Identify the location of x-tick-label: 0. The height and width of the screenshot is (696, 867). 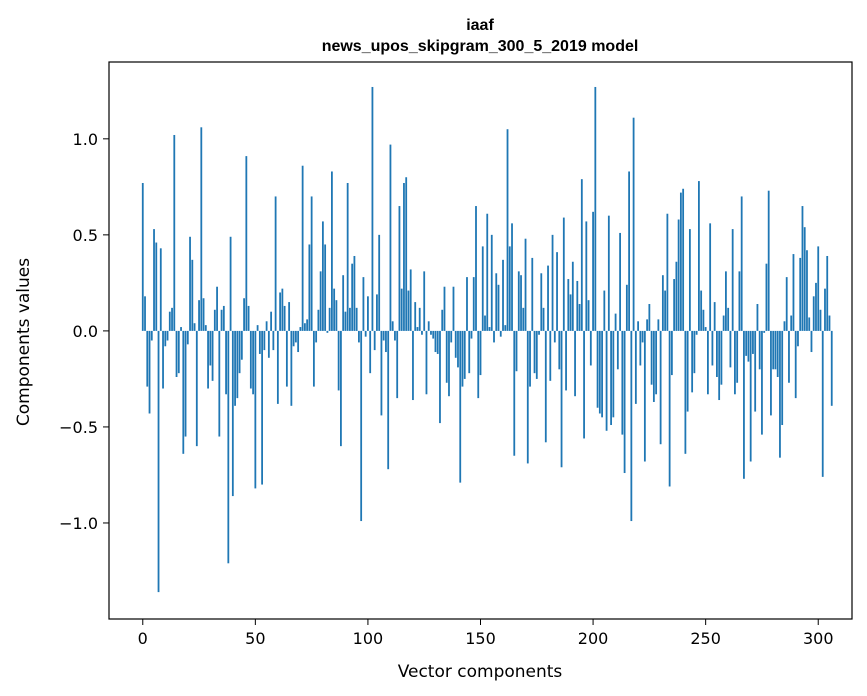
(143, 638).